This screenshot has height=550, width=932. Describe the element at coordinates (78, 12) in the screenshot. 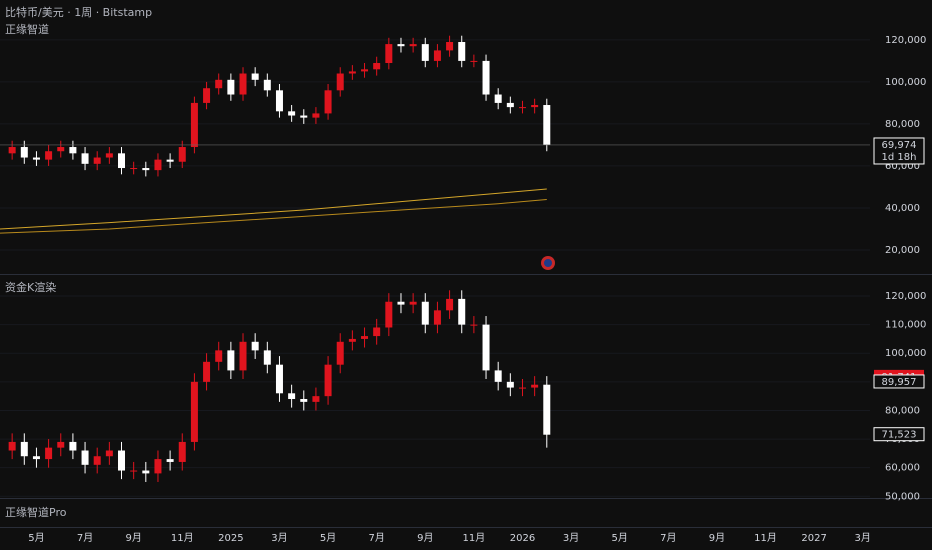

I see `chart-title: 比特币/美元 · 1周 · Bitstamp` at that location.